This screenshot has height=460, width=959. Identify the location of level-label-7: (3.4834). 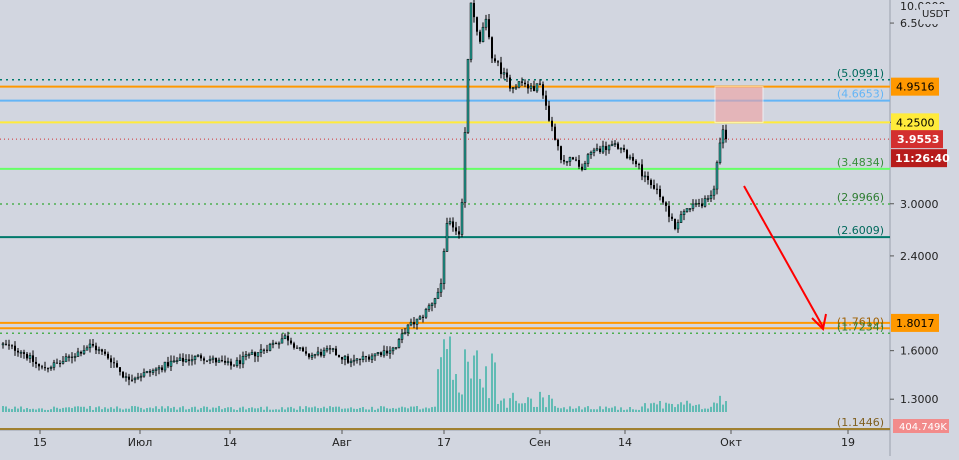
(860, 162).